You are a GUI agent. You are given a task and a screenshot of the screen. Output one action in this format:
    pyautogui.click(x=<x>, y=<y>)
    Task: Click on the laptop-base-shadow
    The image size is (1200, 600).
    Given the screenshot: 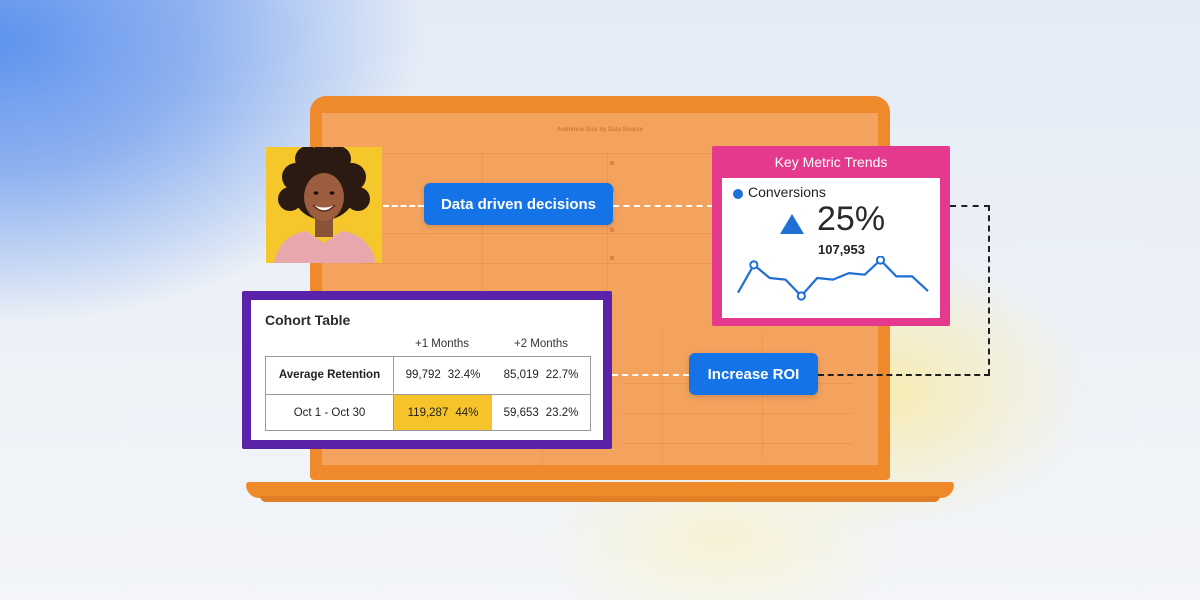 What is the action you would take?
    pyautogui.click(x=600, y=499)
    